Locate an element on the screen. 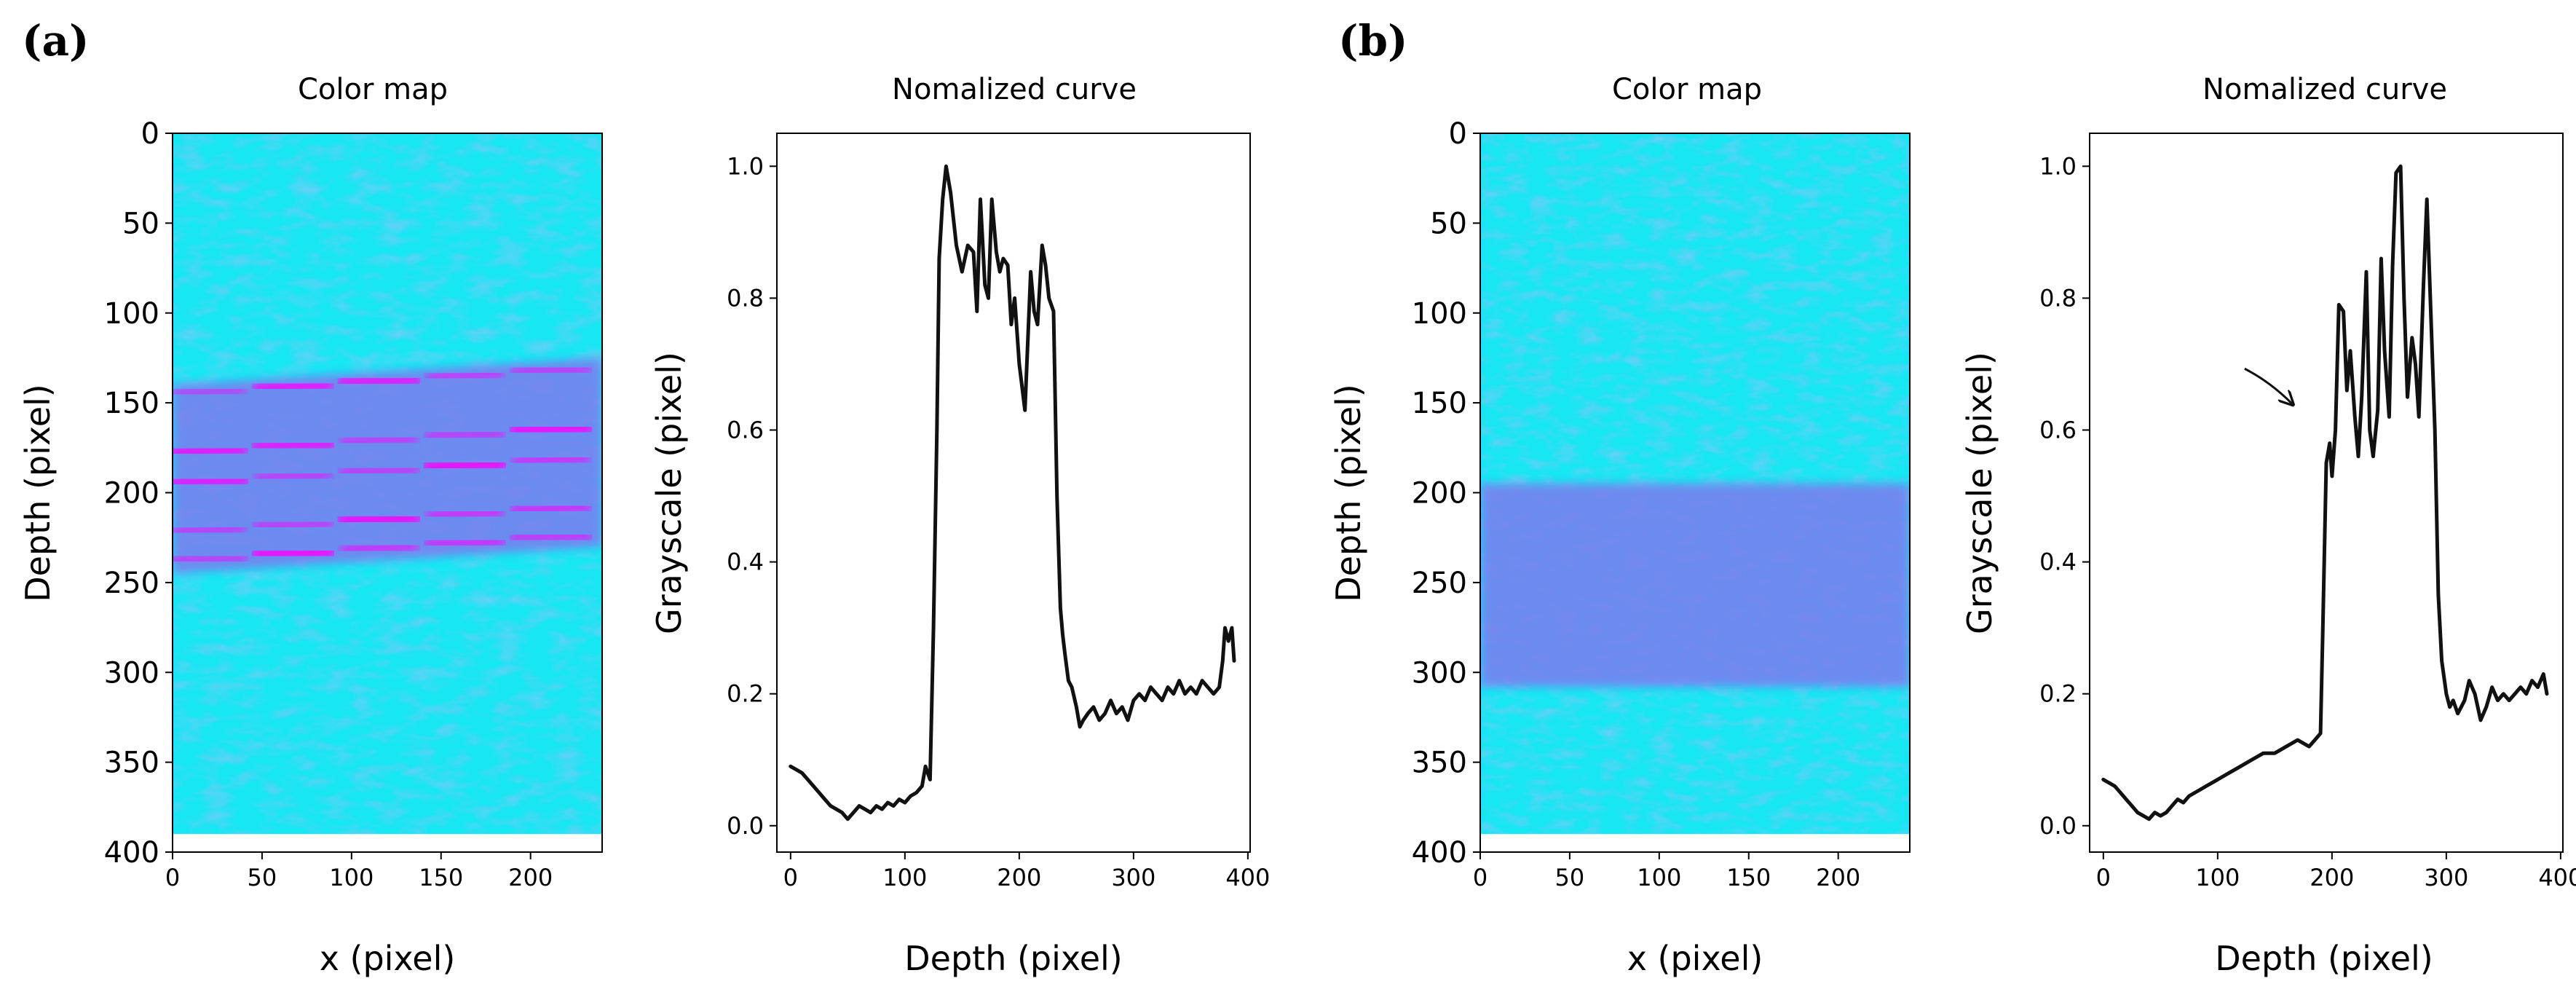 This screenshot has width=2576, height=989. curve-plot-a-title: Nomalized curve is located at coordinates (1015, 89).